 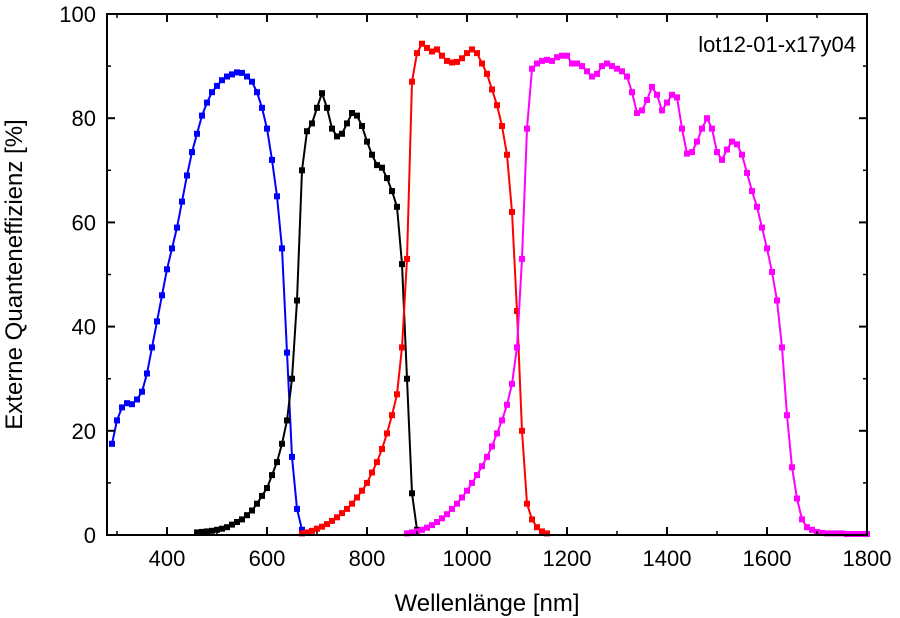 I want to click on y-tick-label: 0, so click(x=90, y=535).